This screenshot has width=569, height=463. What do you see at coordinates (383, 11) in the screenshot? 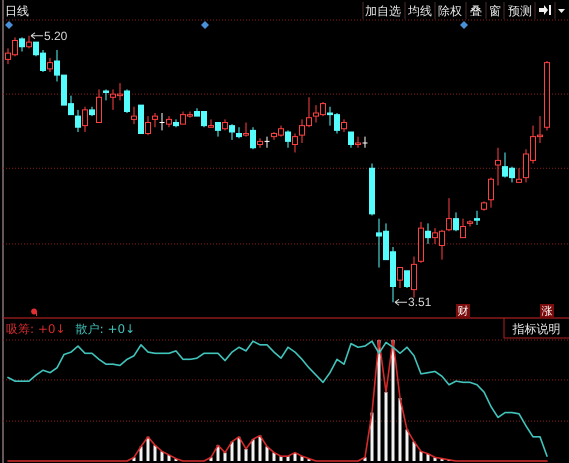
I see `text: 加自选` at bounding box center [383, 11].